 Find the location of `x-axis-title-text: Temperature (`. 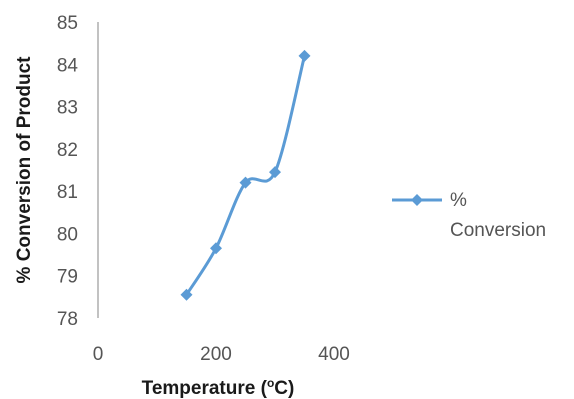

x-axis-title-text: Temperature ( is located at coordinates (205, 388).